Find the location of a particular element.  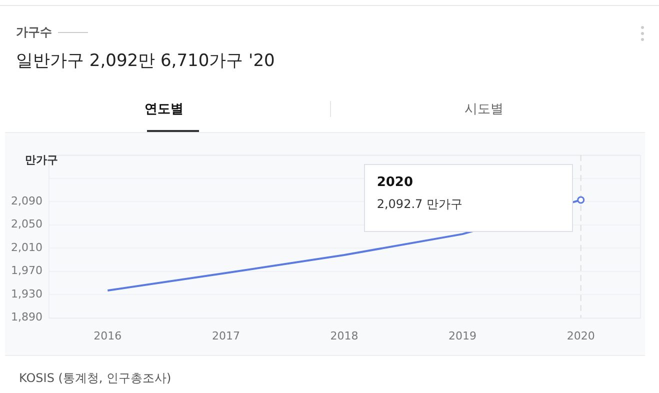

tooltip-card: 2020 2,092.7 만가구 is located at coordinates (468, 198).